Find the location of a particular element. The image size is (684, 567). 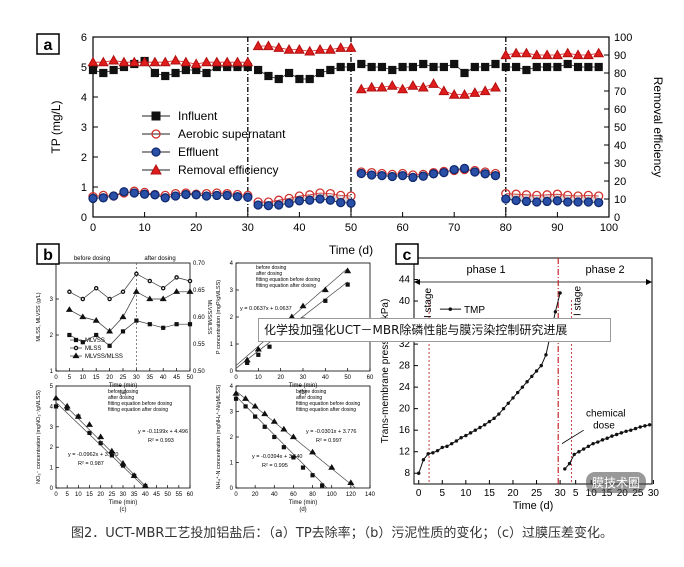

annotation-arrow is located at coordinates (572, 436).